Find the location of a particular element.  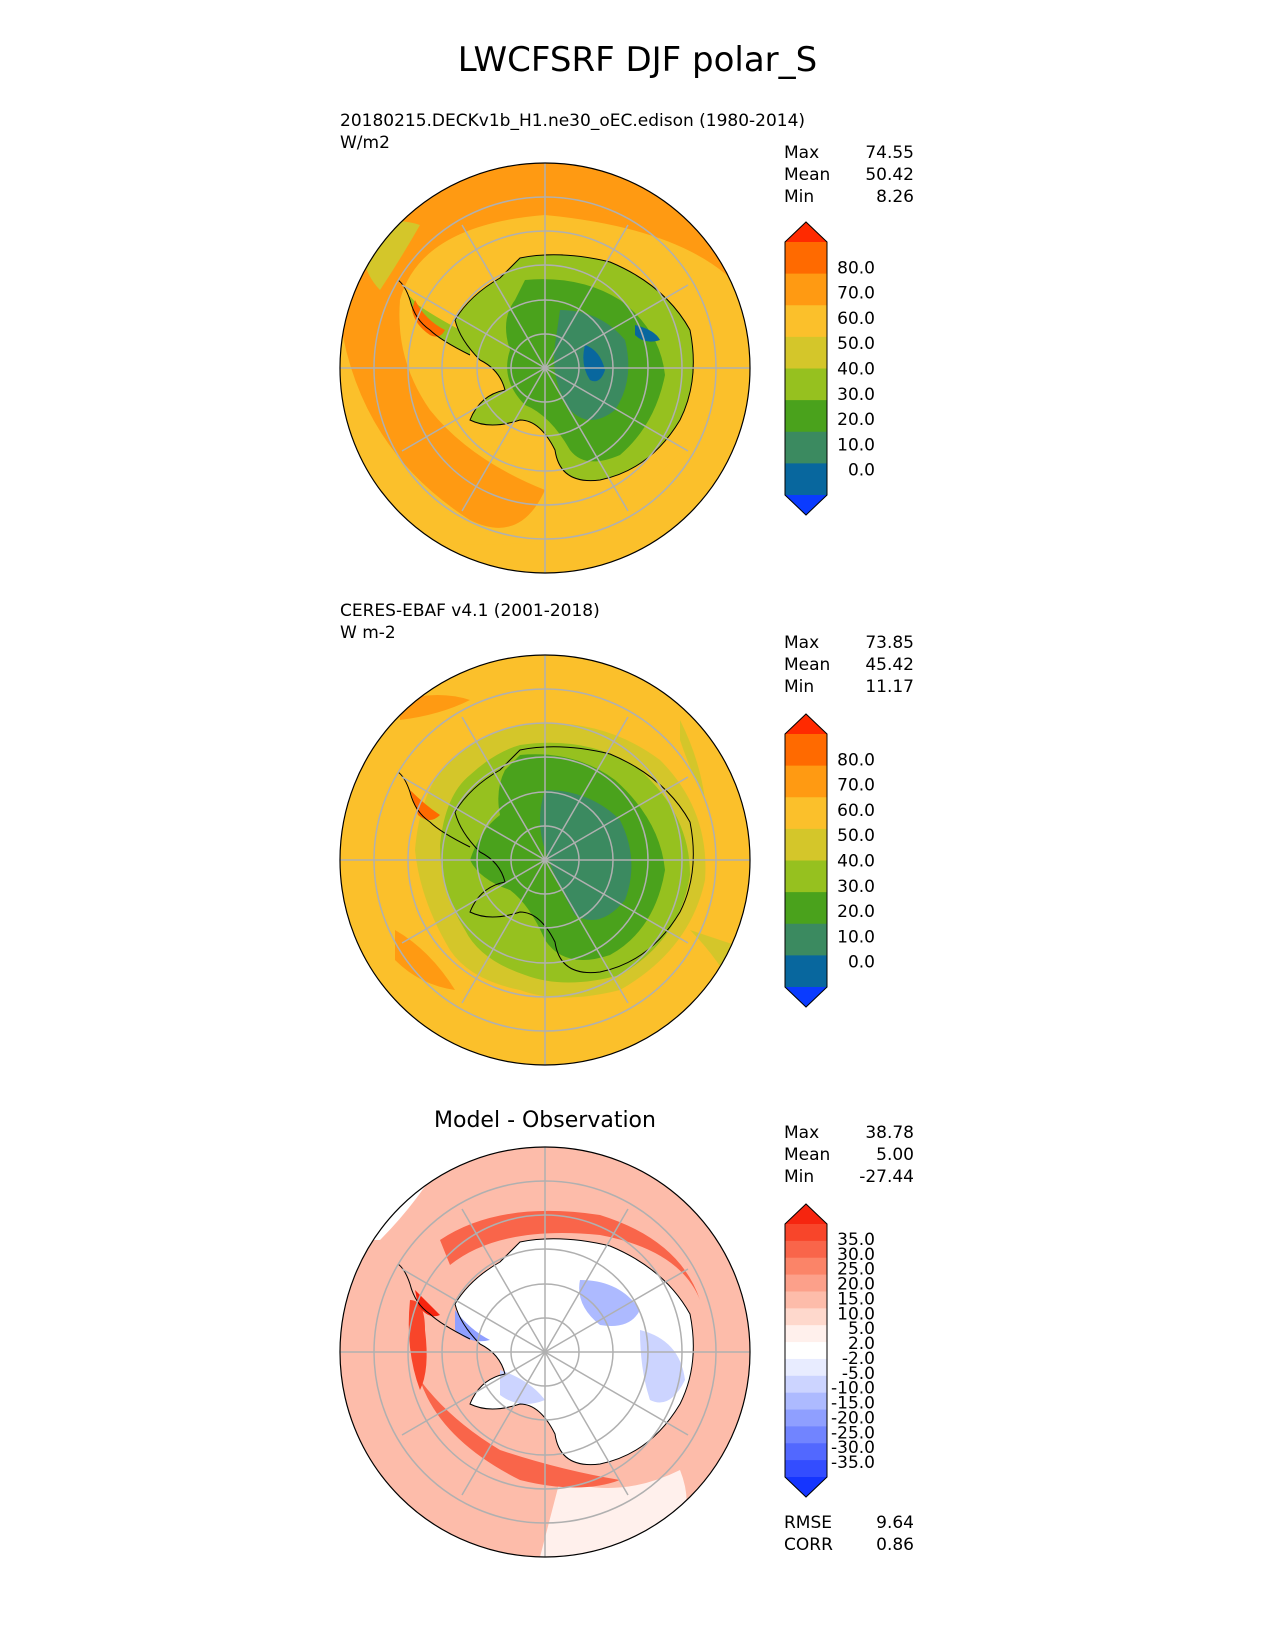

panel-2-stats: Max 73.85 Mean 45.42 Min 11.17 is located at coordinates (849, 665).